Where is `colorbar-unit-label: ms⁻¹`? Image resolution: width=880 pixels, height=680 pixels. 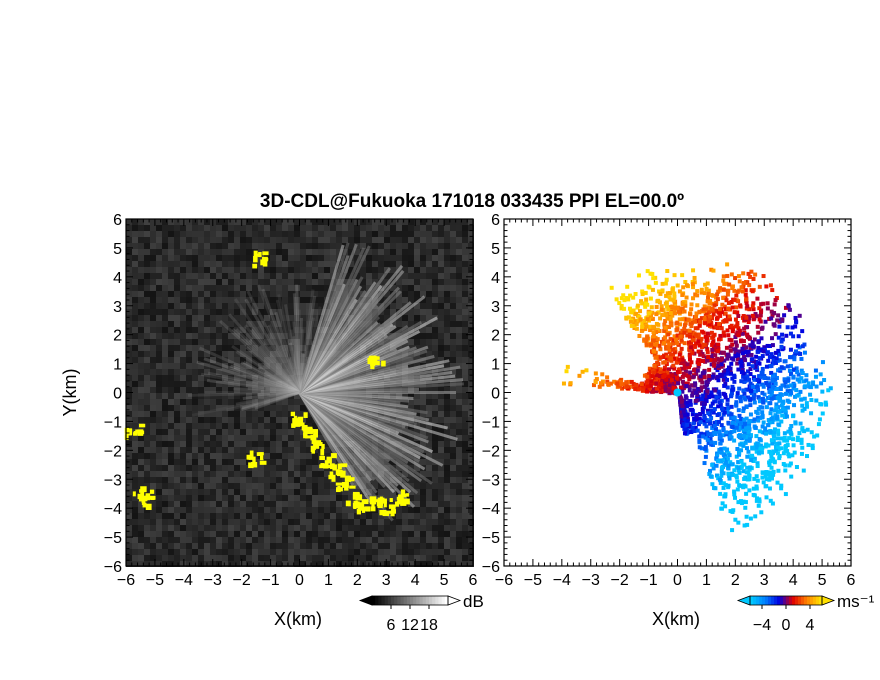
colorbar-unit-label: ms⁻¹ is located at coordinates (856, 601).